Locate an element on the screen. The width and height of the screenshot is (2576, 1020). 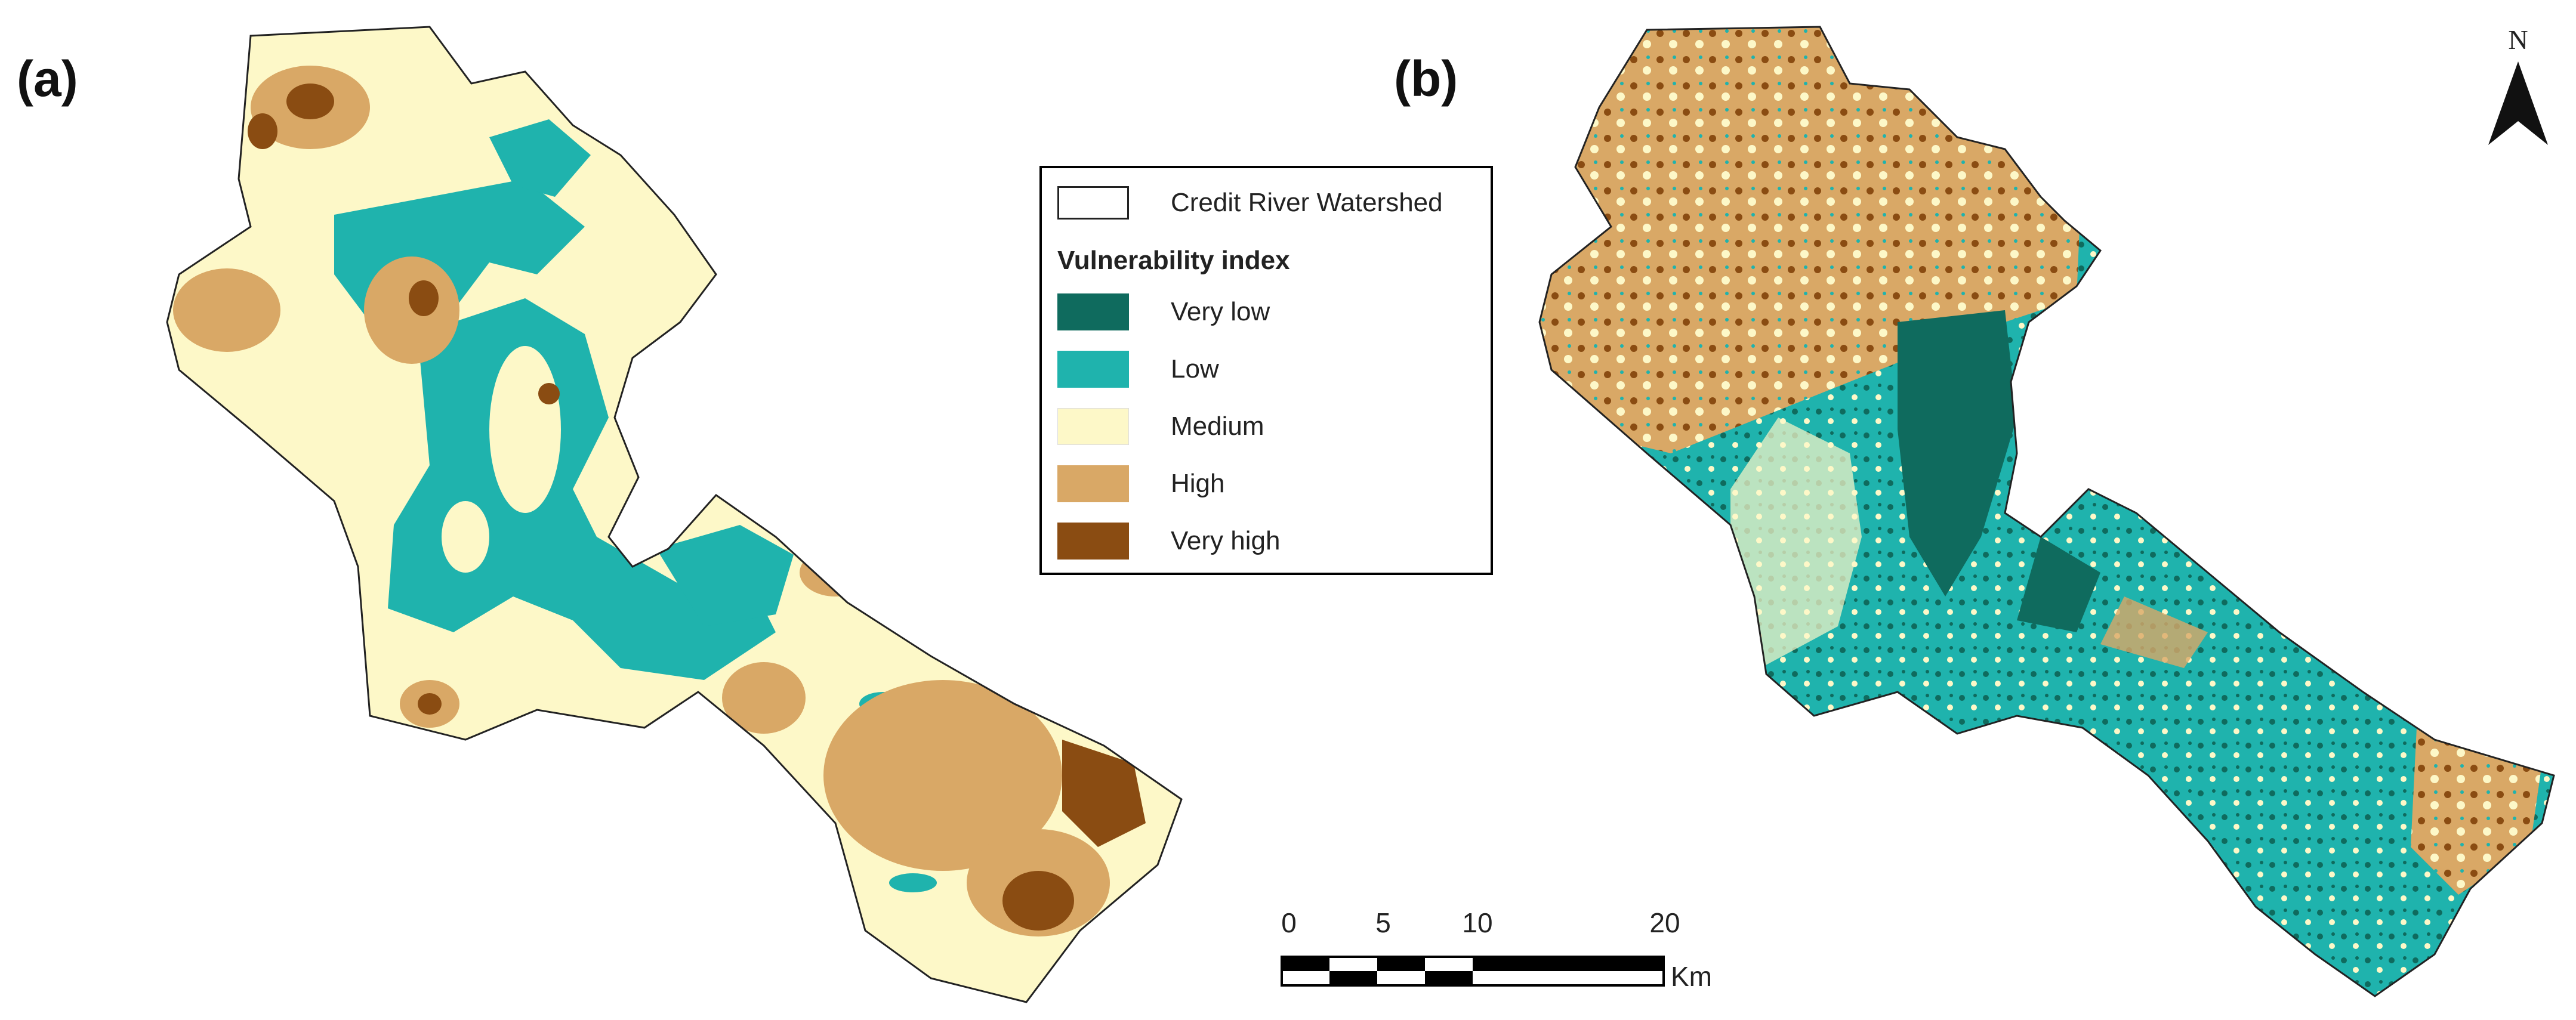
legend-class-medium: Medium is located at coordinates (1160, 426).